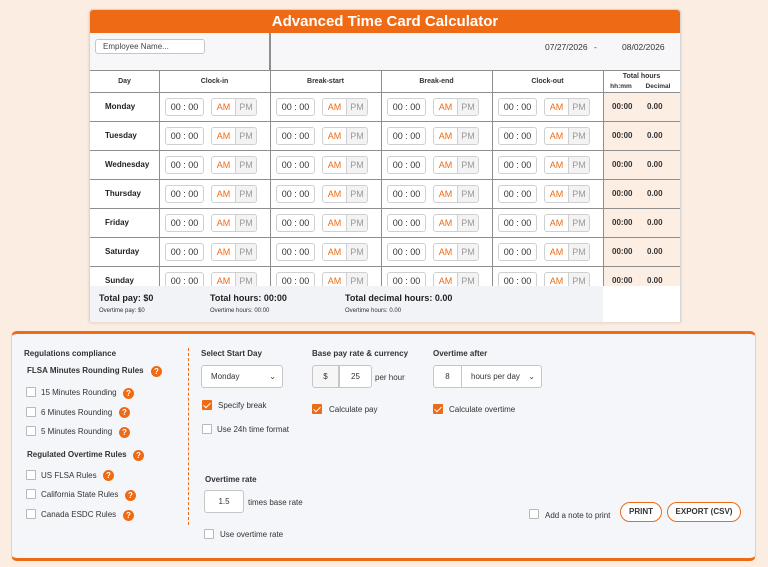  Describe the element at coordinates (207, 429) in the screenshot. I see `use-24h-checkbox` at that location.